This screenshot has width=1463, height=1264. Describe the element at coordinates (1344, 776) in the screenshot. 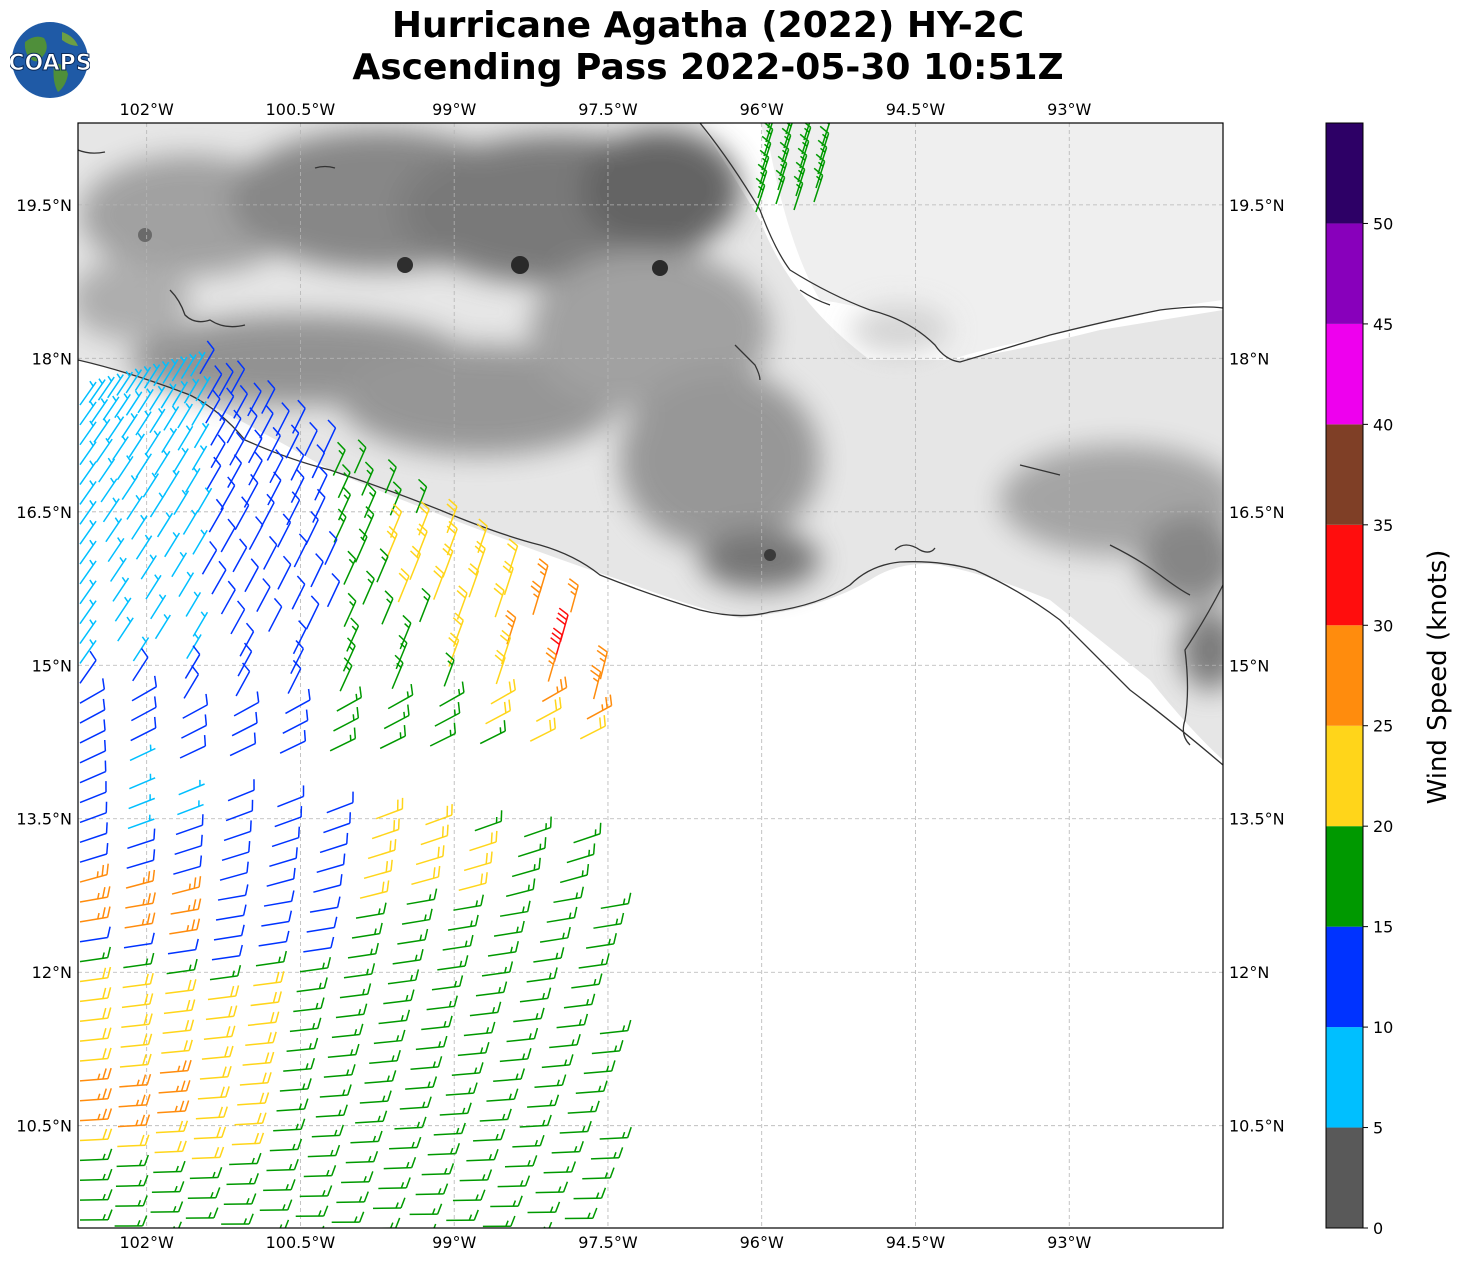

I see `colorbar-bin` at that location.